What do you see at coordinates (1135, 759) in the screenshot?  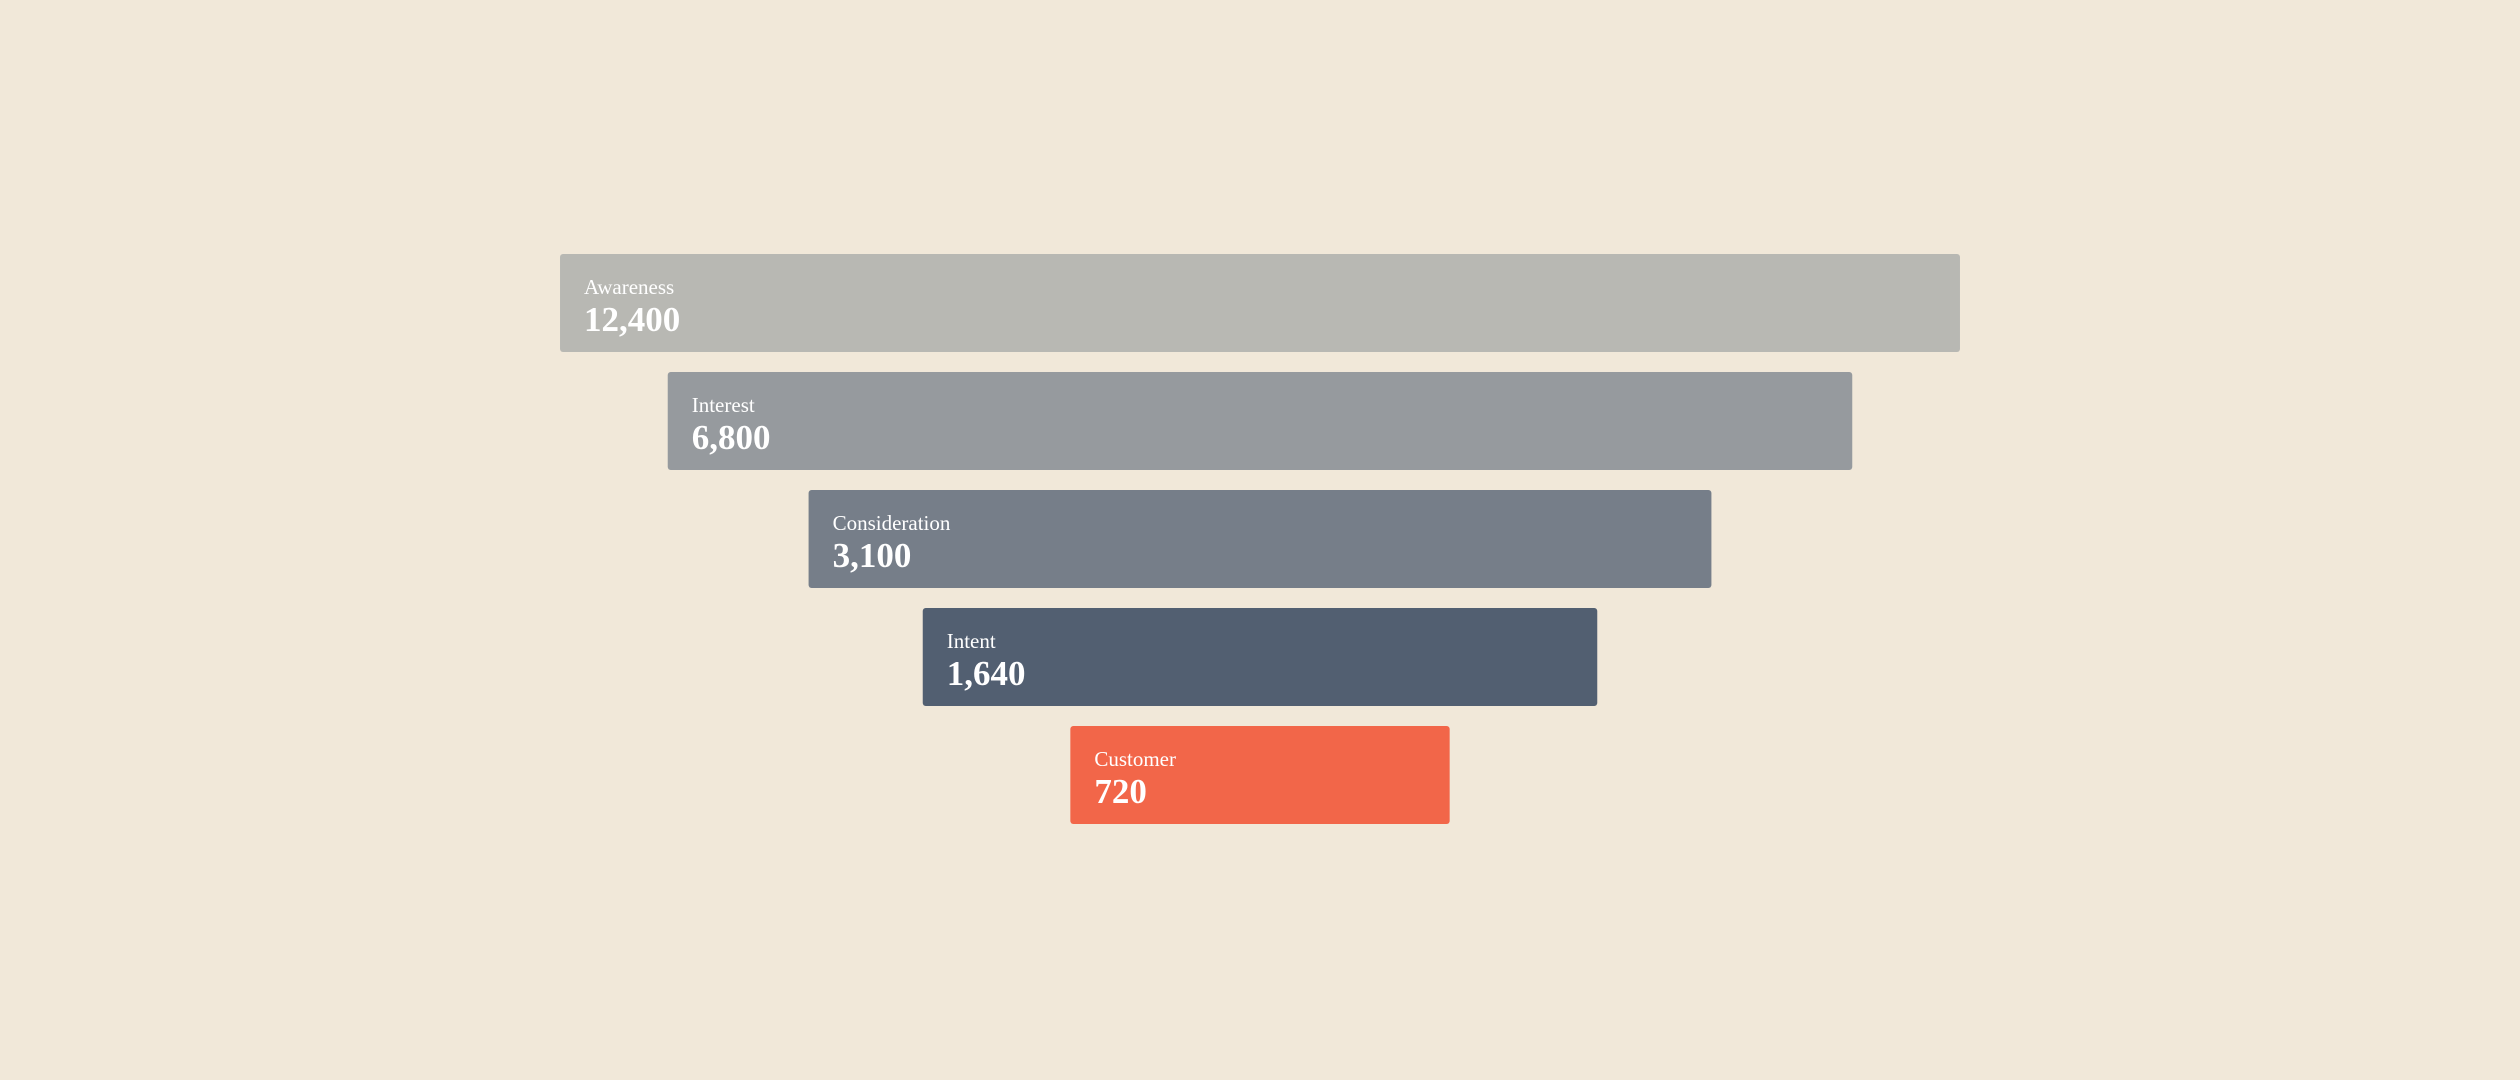 I see `stage-label: Customer` at bounding box center [1135, 759].